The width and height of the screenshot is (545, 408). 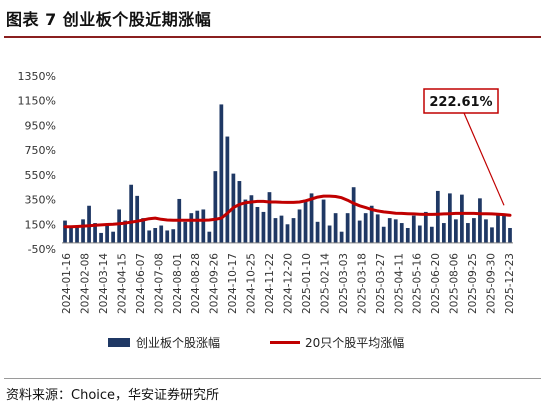 What do you see at coordinates (307, 283) in the screenshot?
I see `x-tick-label: 2025-01-10` at bounding box center [307, 283].